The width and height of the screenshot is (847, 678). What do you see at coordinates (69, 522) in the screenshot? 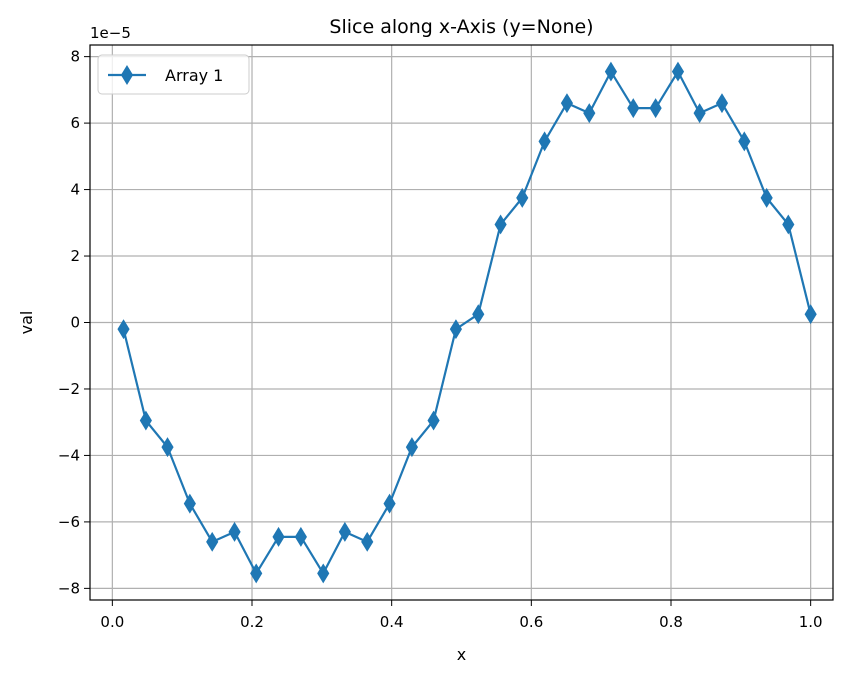
I see `y-tick-label: −6` at bounding box center [69, 522].